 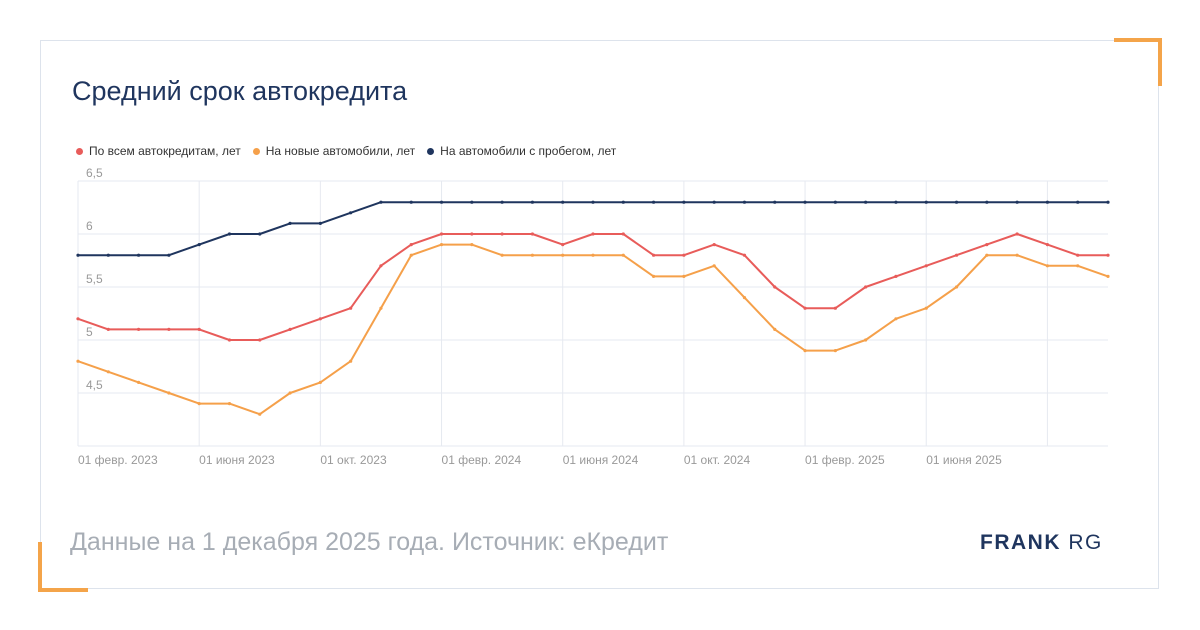 What do you see at coordinates (165, 151) in the screenshot?
I see `legend-label-all: По всем автокредитам, лет` at bounding box center [165, 151].